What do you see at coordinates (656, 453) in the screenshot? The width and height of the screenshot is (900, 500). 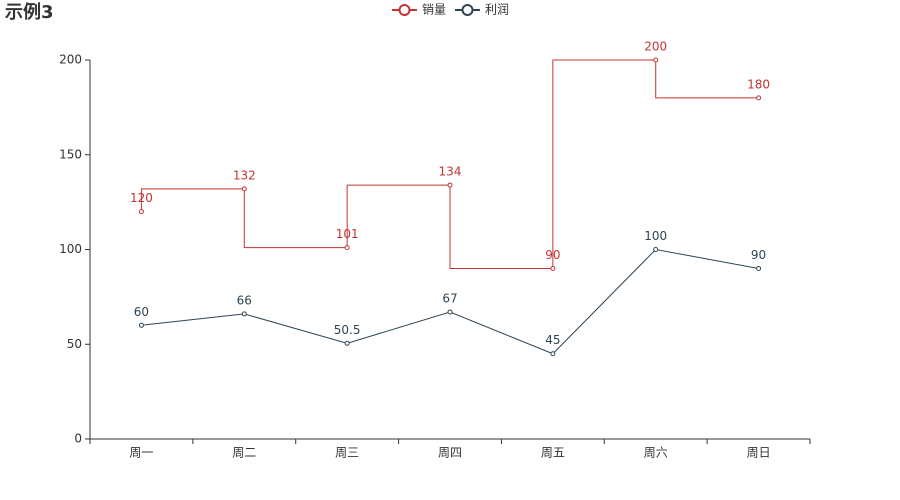 I see `x-tick-label: 周六` at bounding box center [656, 453].